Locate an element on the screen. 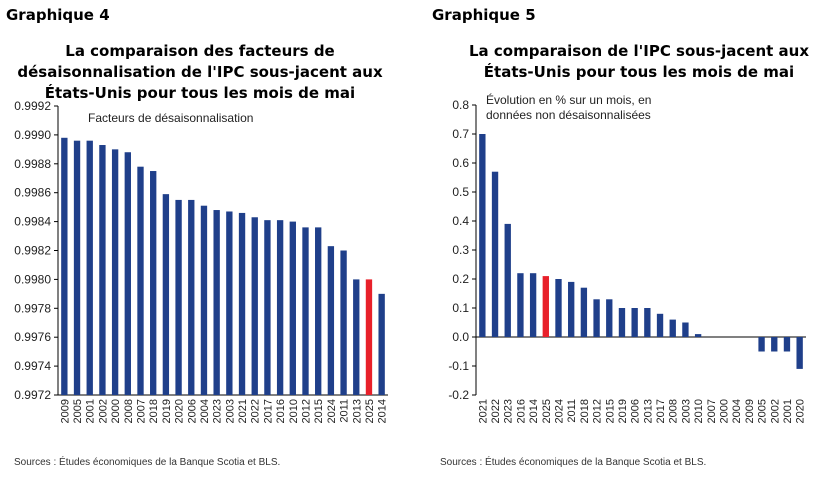 This screenshot has height=482, width=828. x-tick-label: 2025 is located at coordinates (370, 411).